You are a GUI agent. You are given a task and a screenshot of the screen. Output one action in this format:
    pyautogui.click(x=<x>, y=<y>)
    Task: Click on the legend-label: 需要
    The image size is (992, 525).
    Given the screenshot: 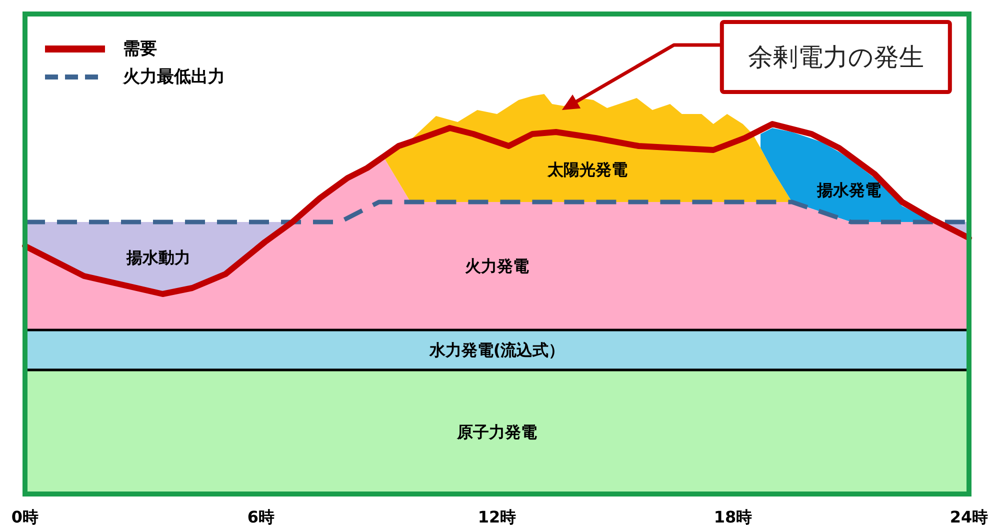 What is the action you would take?
    pyautogui.click(x=140, y=49)
    